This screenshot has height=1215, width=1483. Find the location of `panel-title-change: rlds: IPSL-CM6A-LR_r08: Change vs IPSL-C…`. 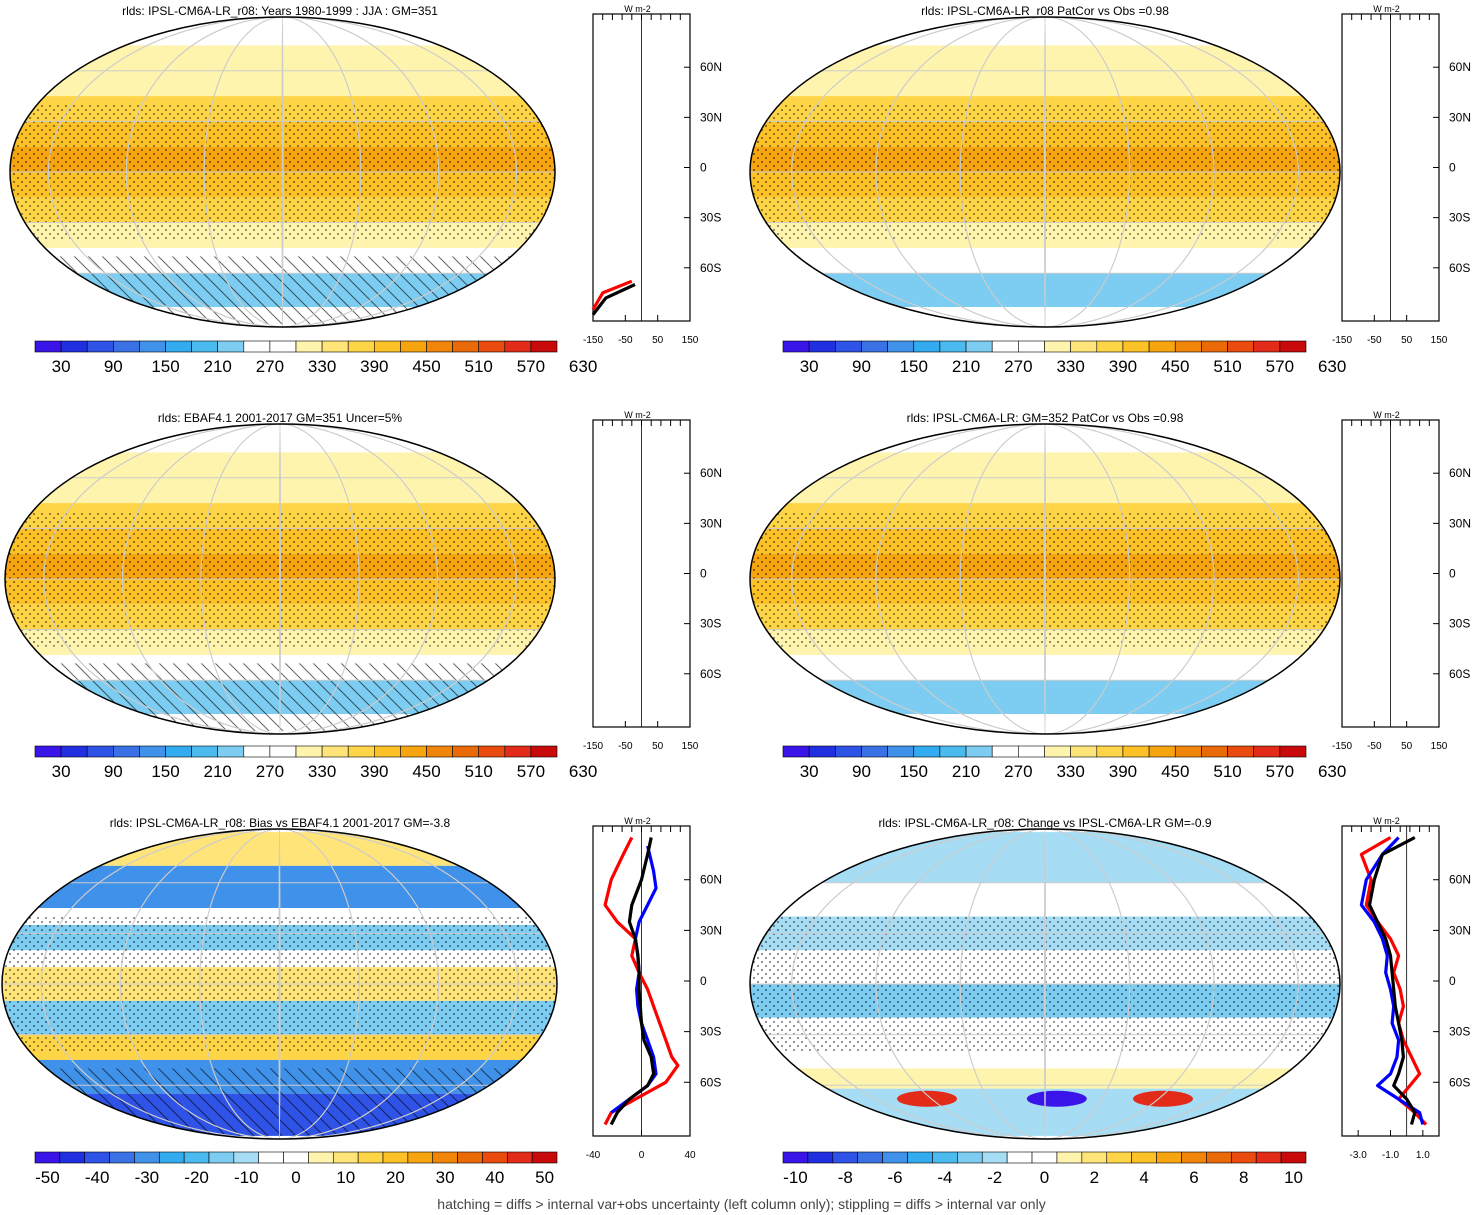

panel-title-change: rlds: IPSL-CM6A-LR_r08: Change vs IPSL-C… is located at coordinates (1045, 823).